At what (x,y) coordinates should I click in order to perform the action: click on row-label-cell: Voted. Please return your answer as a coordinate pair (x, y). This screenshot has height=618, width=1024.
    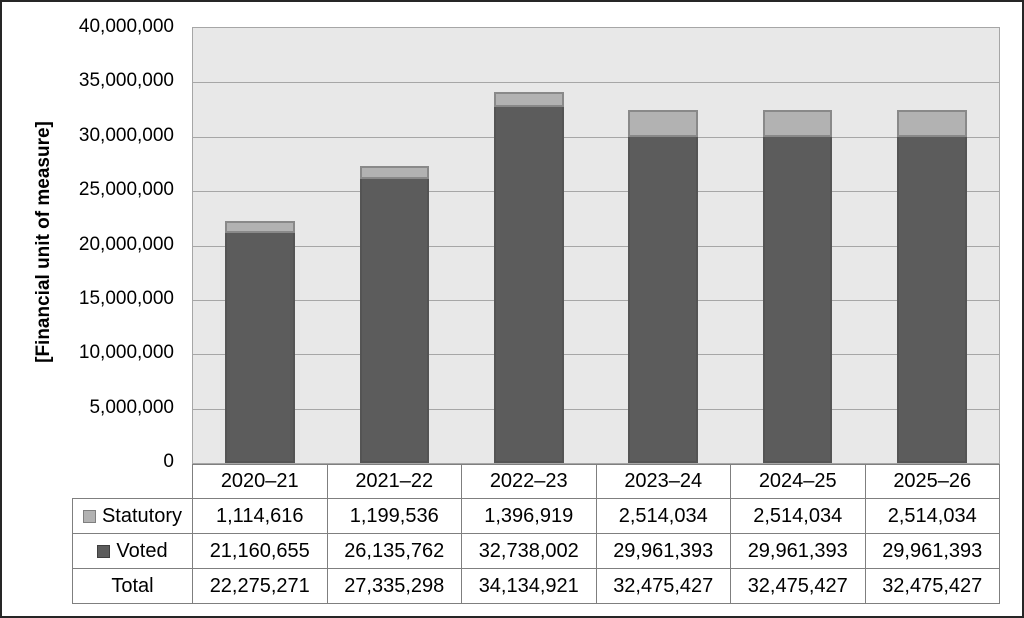
    Looking at the image, I should click on (132, 551).